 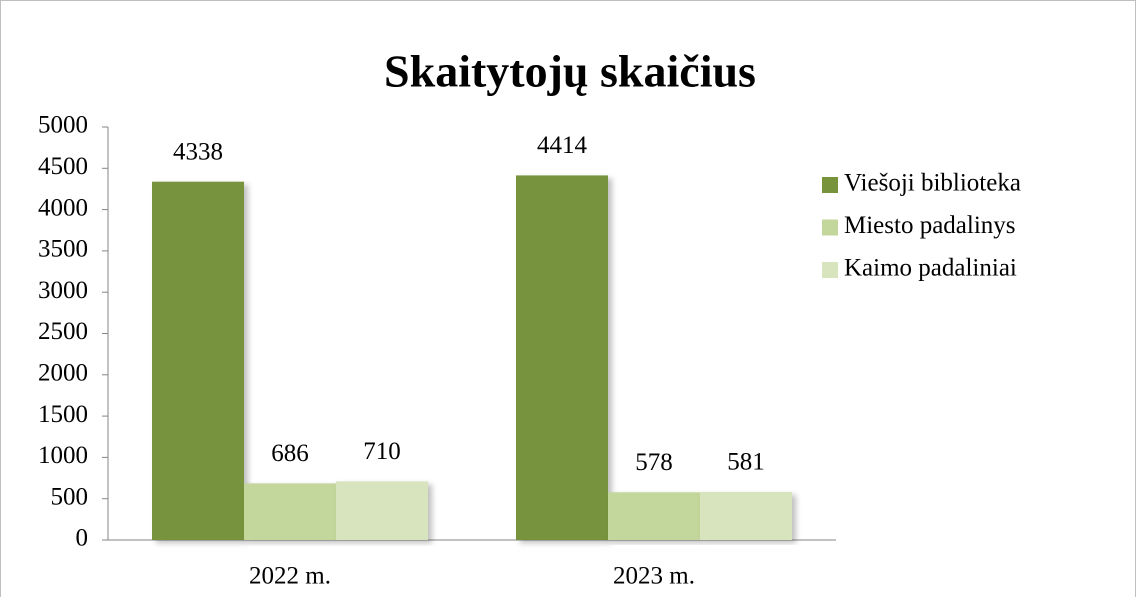 What do you see at coordinates (70, 496) in the screenshot?
I see `y-tick-label: 500` at bounding box center [70, 496].